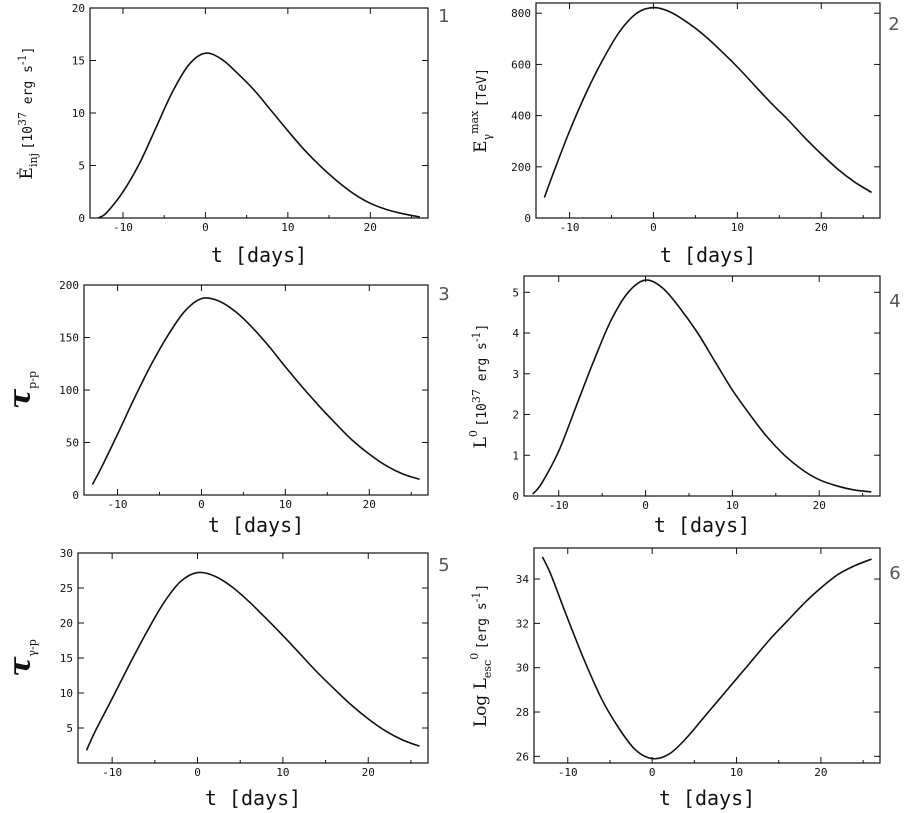 This screenshot has width=908, height=813. I want to click on y-tick-label: 26, so click(522, 756).